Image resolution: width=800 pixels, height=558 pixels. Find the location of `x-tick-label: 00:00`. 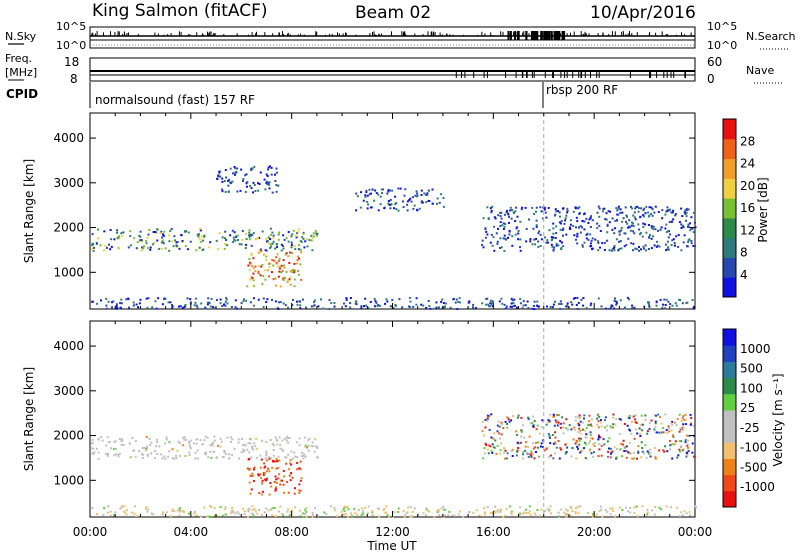

x-tick-label: 00:00 is located at coordinates (695, 532).